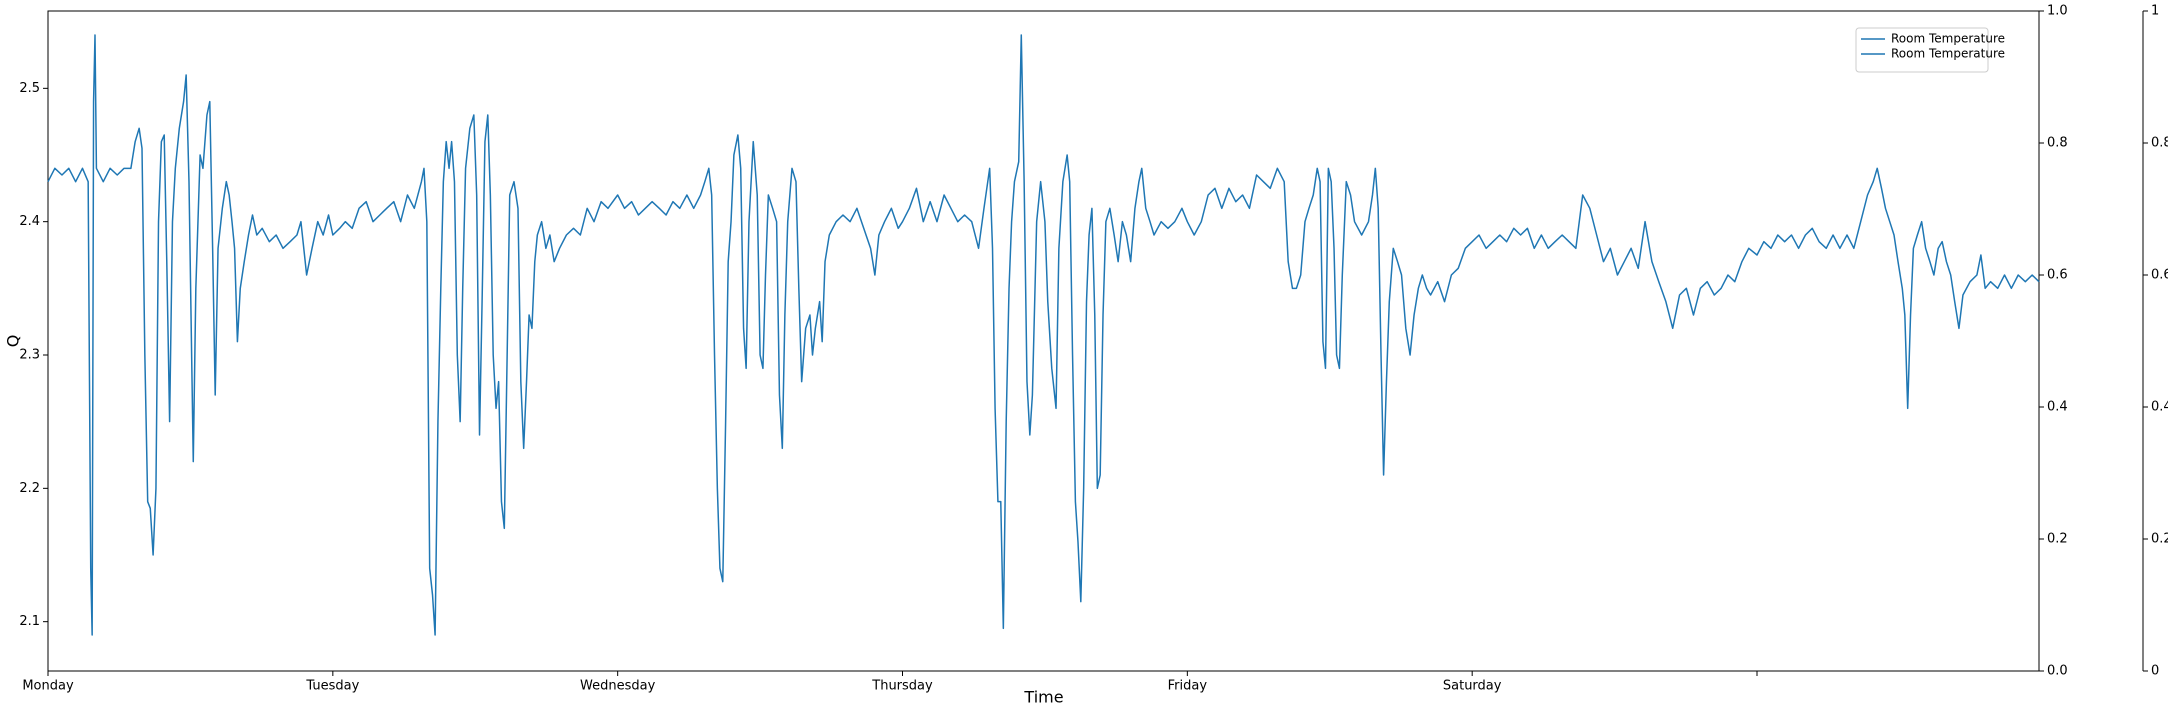  I want to click on y-tick-label: 2.4, so click(29, 221).